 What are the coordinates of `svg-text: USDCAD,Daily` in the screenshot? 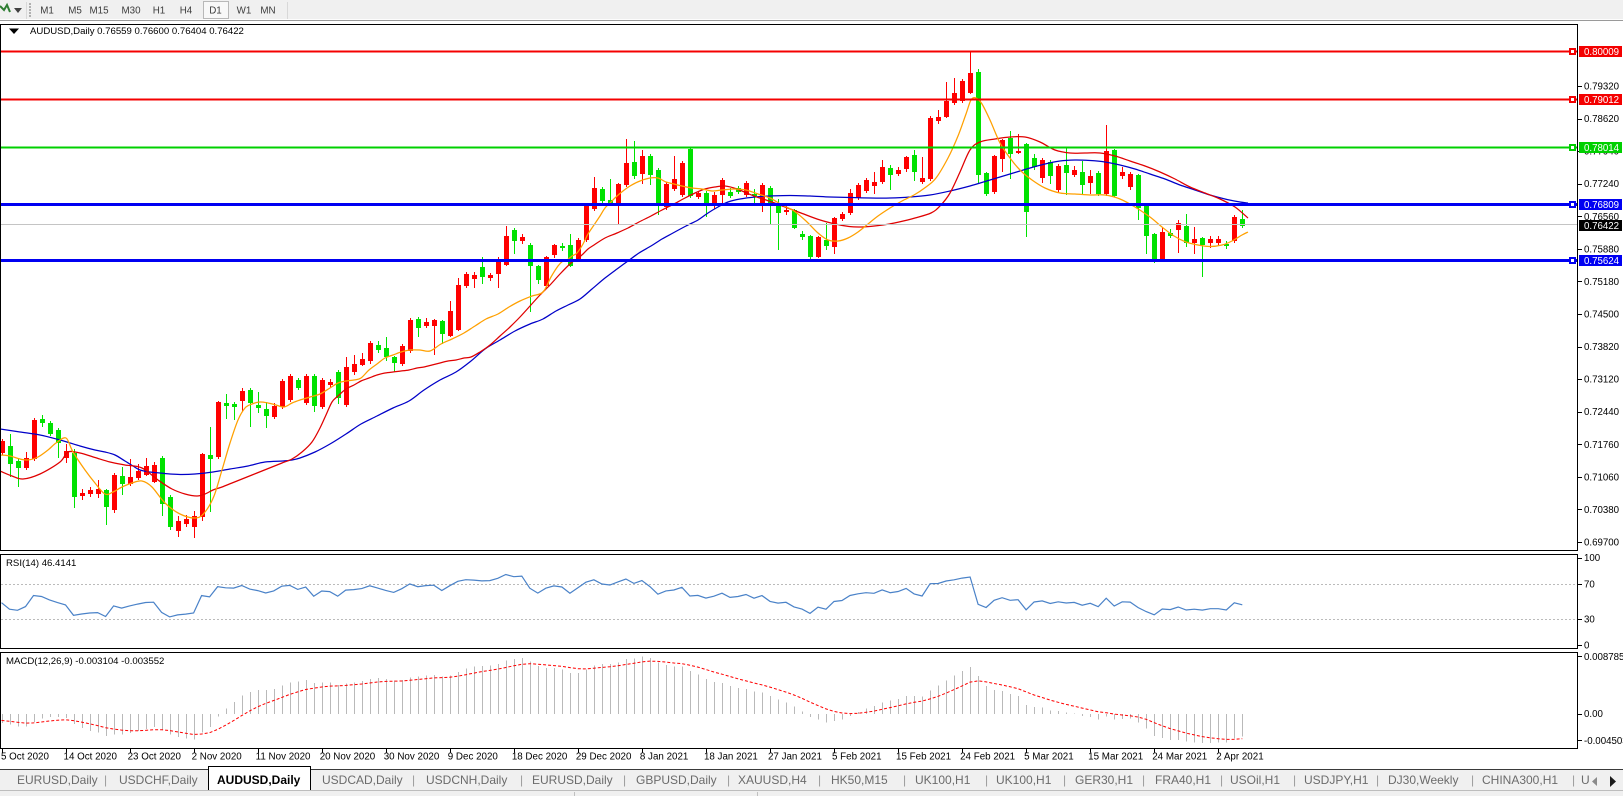 It's located at (362, 780).